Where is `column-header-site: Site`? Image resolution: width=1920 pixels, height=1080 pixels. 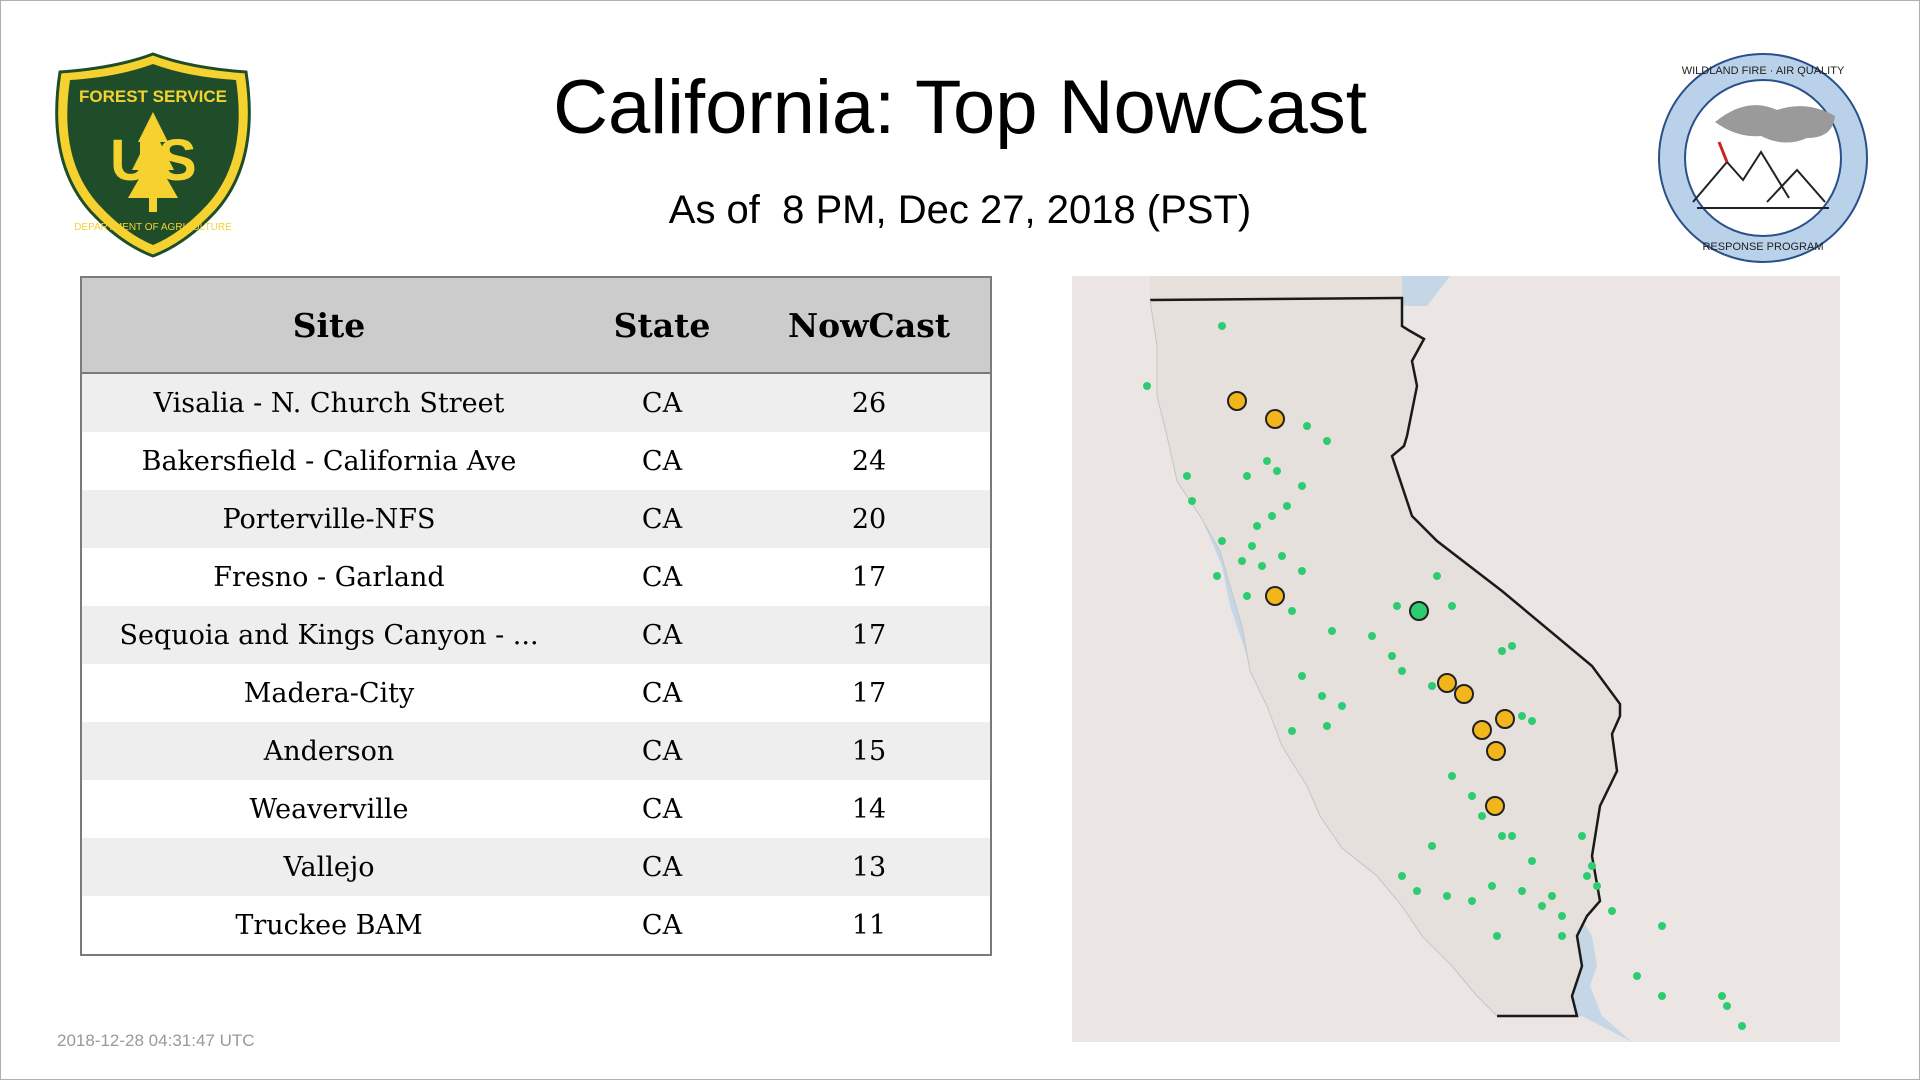
column-header-site: Site is located at coordinates (329, 325).